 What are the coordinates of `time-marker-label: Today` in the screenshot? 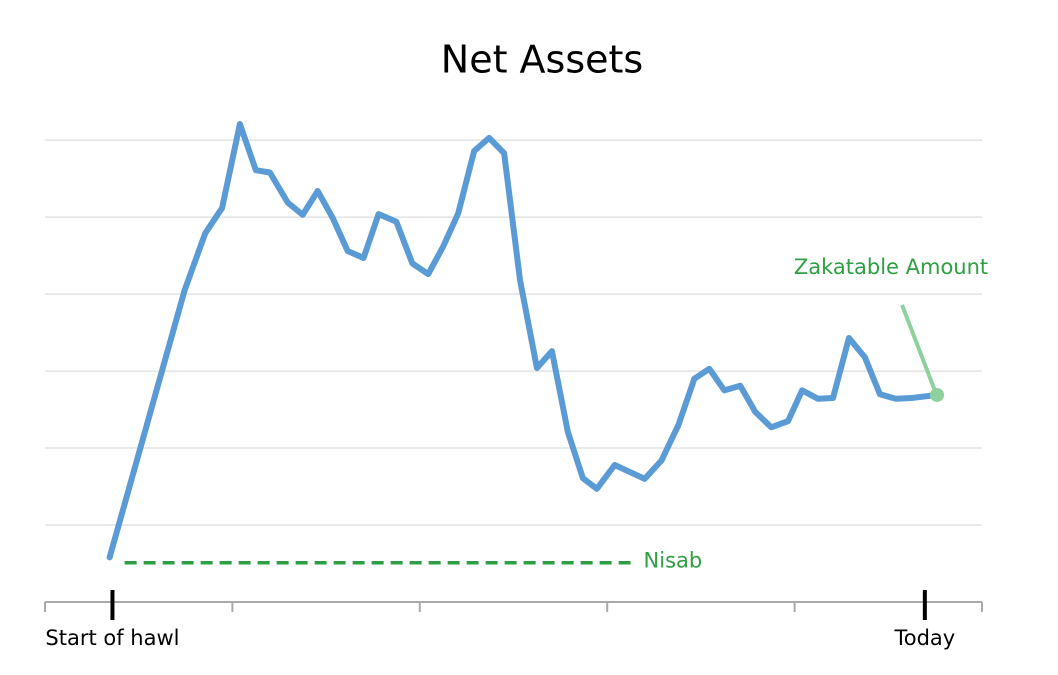 It's located at (924, 638).